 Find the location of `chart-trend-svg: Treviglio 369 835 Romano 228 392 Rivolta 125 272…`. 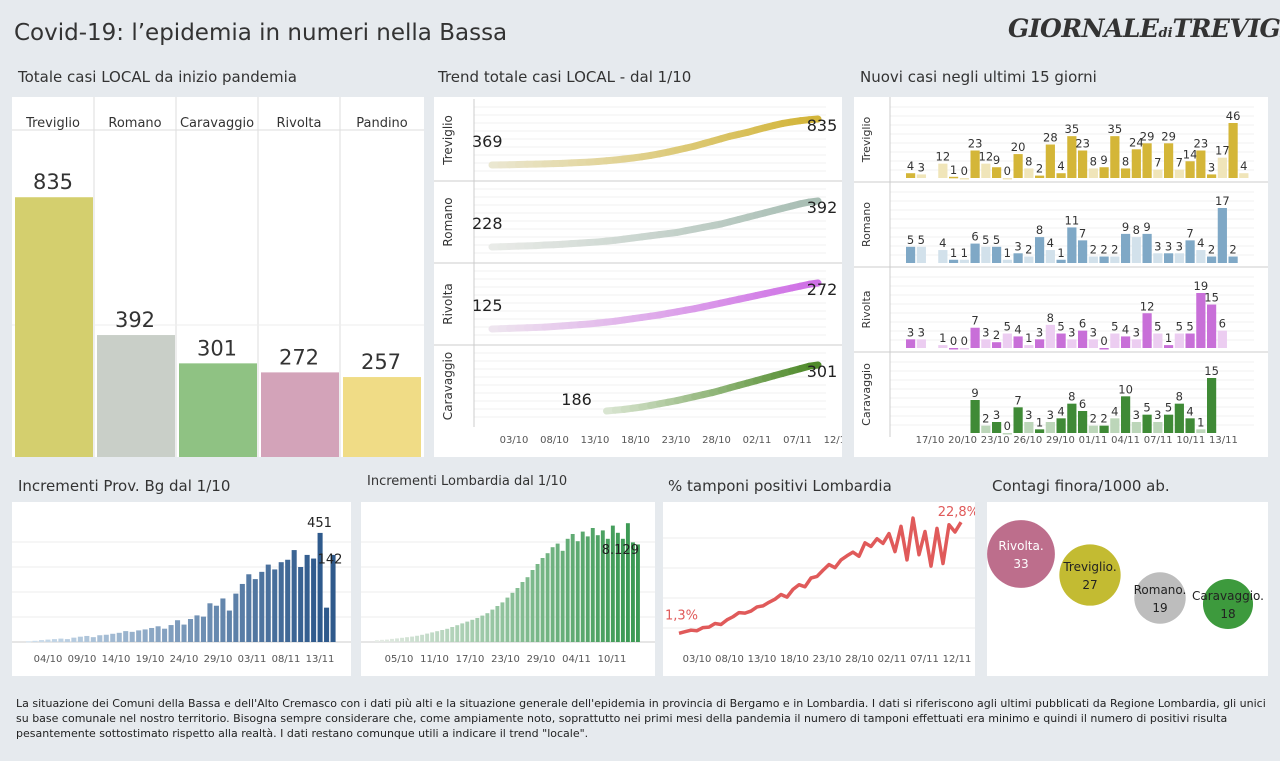

chart-trend-svg: Treviglio 369 835 Romano 228 392 Rivolta 125 272… is located at coordinates (643, 272).